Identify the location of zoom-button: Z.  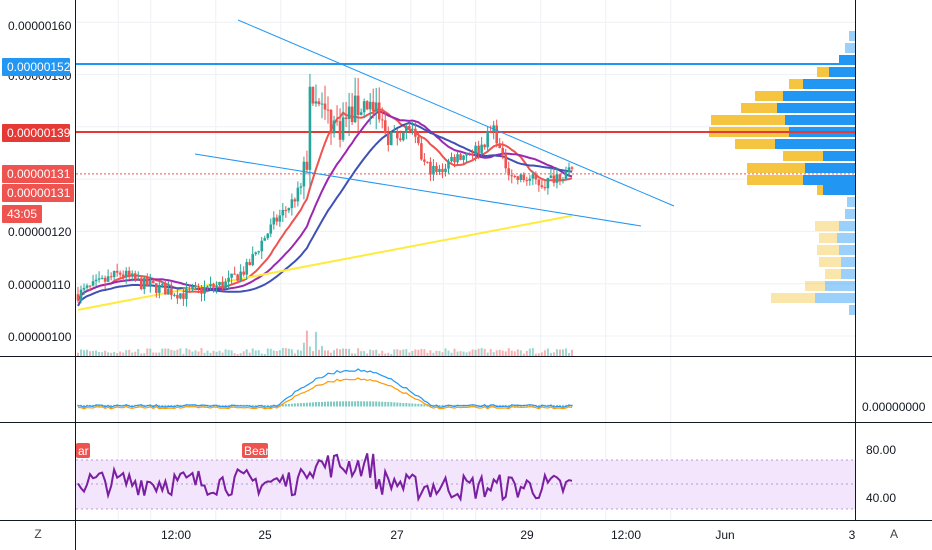
(37, 534).